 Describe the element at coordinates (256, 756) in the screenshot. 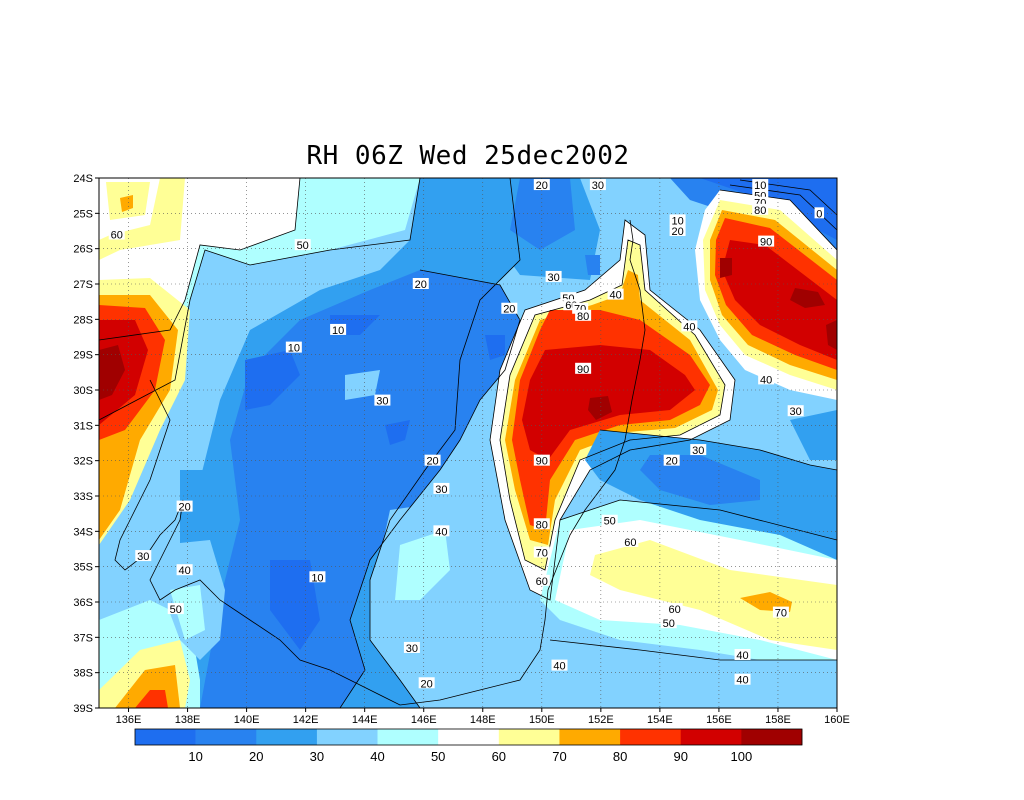

I see `colorbar-label: 20` at that location.